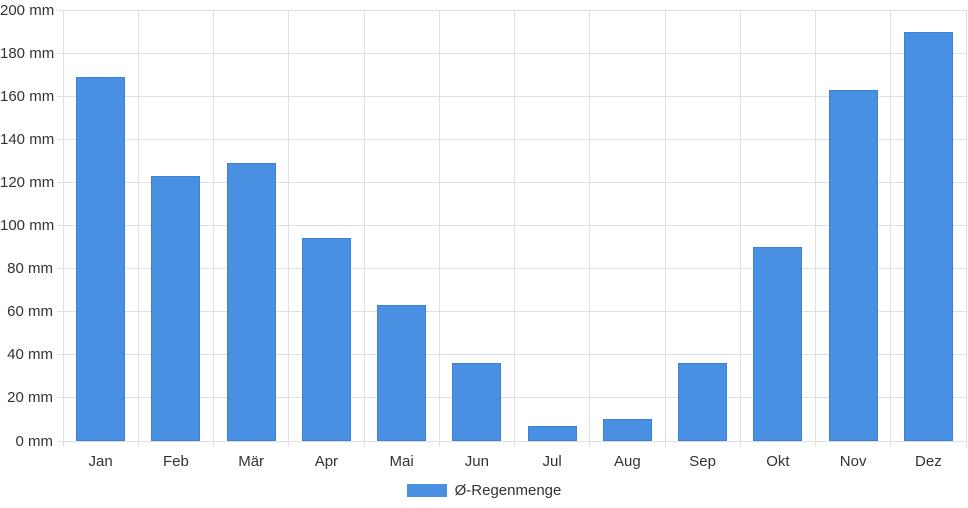  Describe the element at coordinates (30, 398) in the screenshot. I see `y-axis-label-20: 20 mm` at that location.